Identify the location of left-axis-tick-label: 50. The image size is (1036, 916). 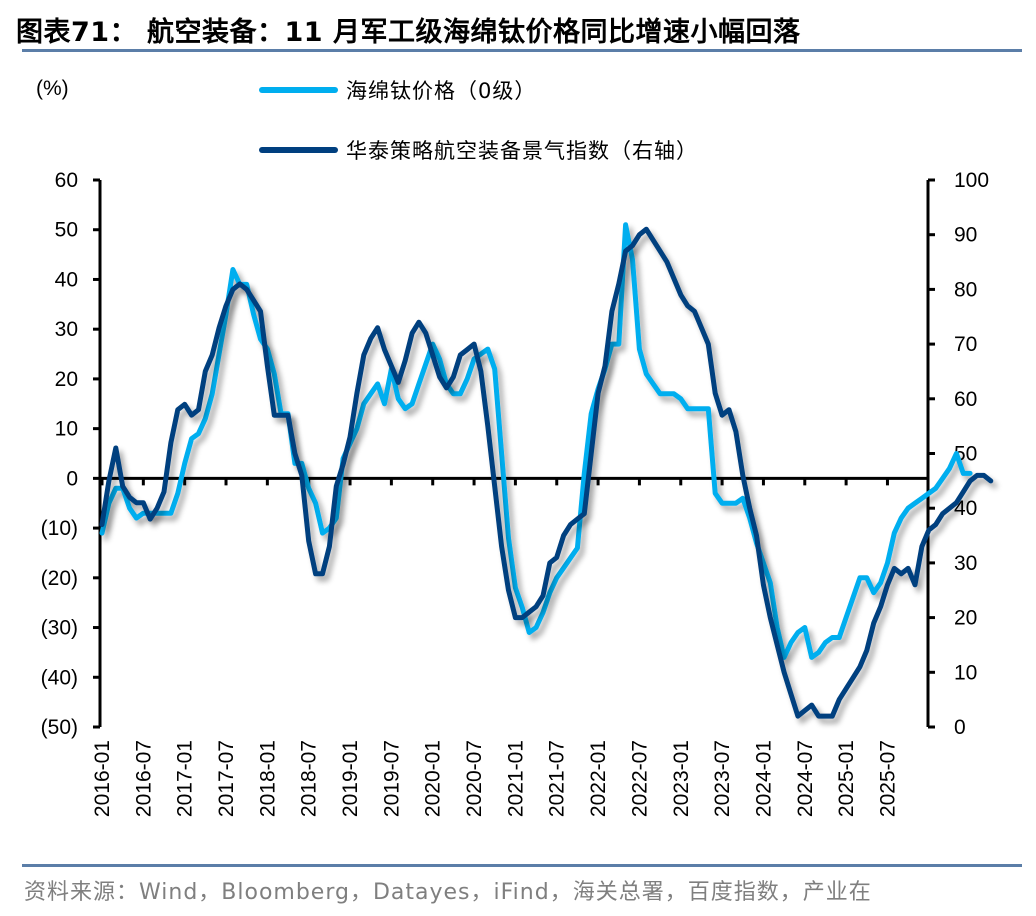
(66, 230).